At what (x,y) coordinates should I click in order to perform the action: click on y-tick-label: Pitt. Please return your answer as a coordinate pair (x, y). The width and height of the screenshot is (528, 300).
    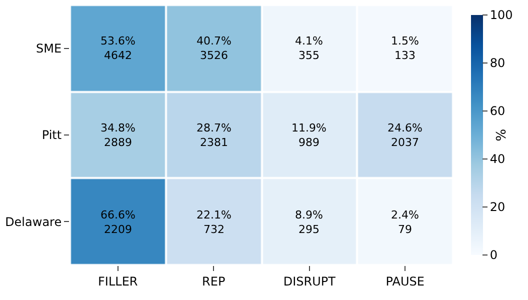
    Looking at the image, I should click on (52, 135).